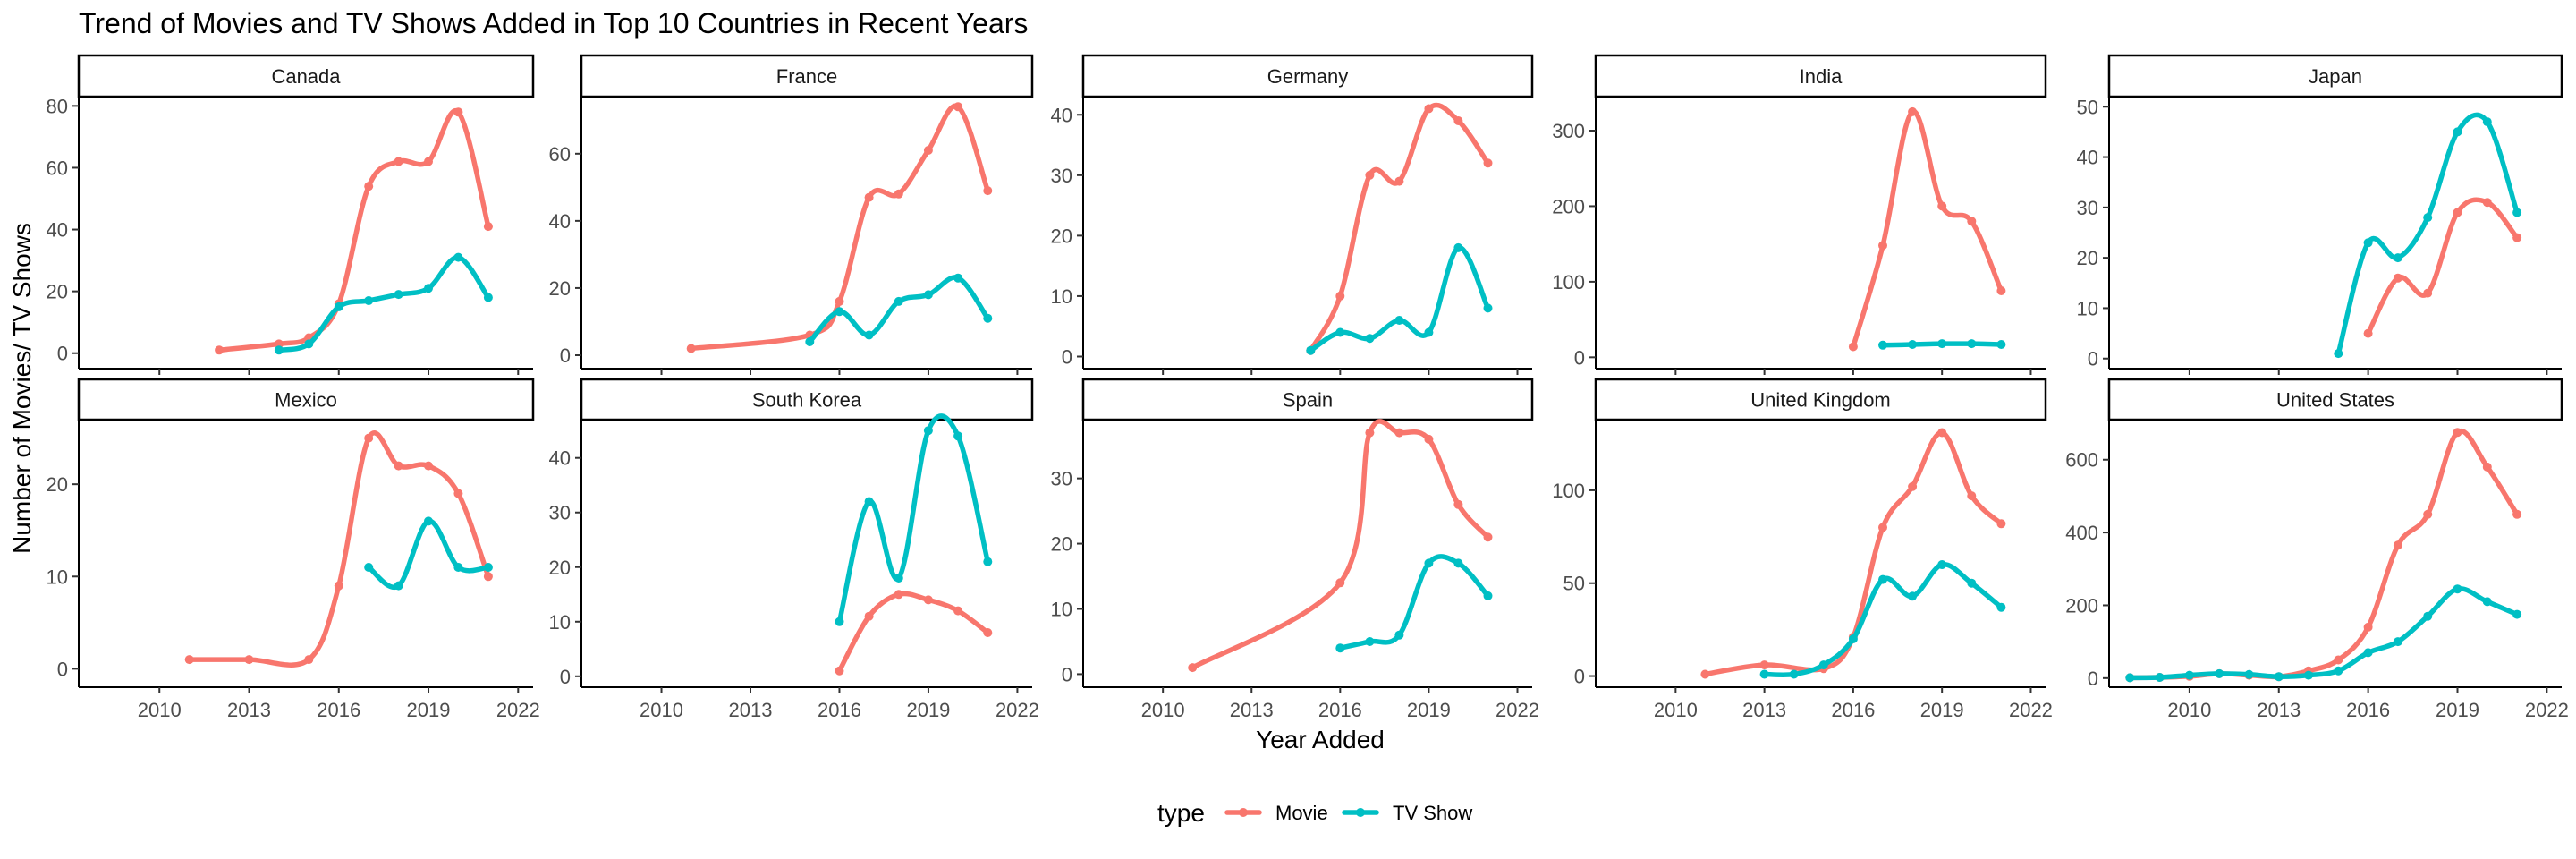 Image resolution: width=2576 pixels, height=859 pixels. What do you see at coordinates (661, 710) in the screenshot?
I see `x-tick-label-south-korea: 2010` at bounding box center [661, 710].